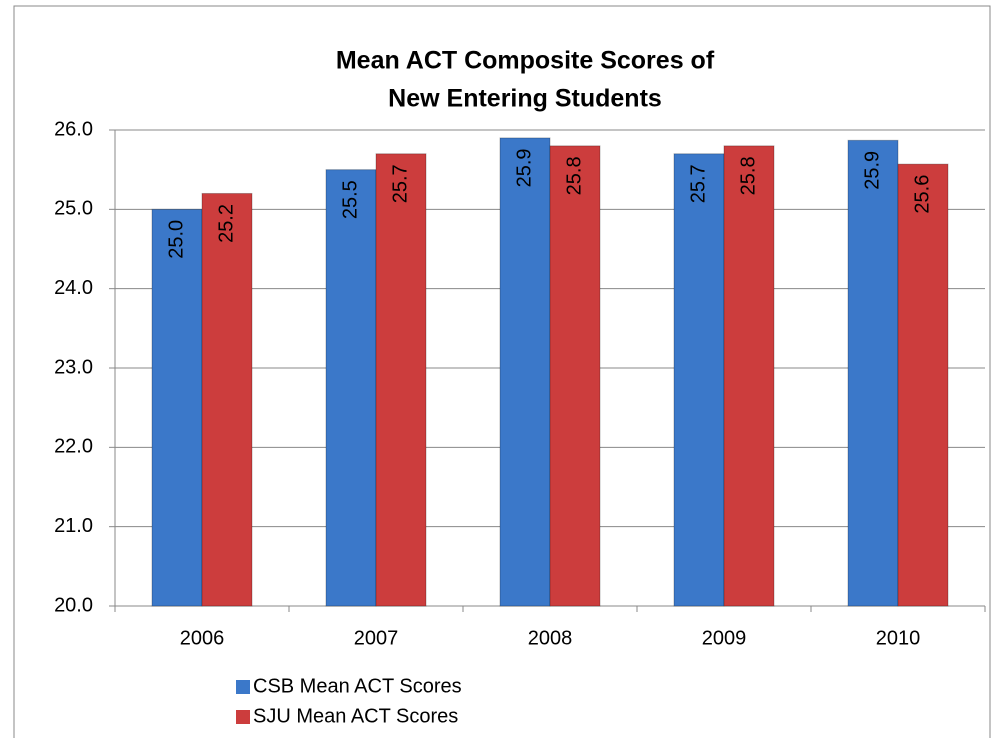  I want to click on chart-title: Mean ACT Composite Scores of, so click(525, 61).